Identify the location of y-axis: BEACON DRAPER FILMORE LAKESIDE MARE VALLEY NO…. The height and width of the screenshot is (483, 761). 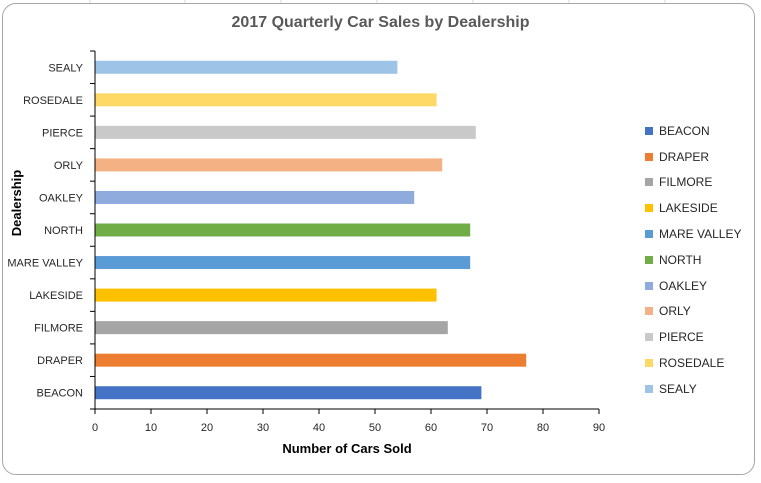
(51, 230).